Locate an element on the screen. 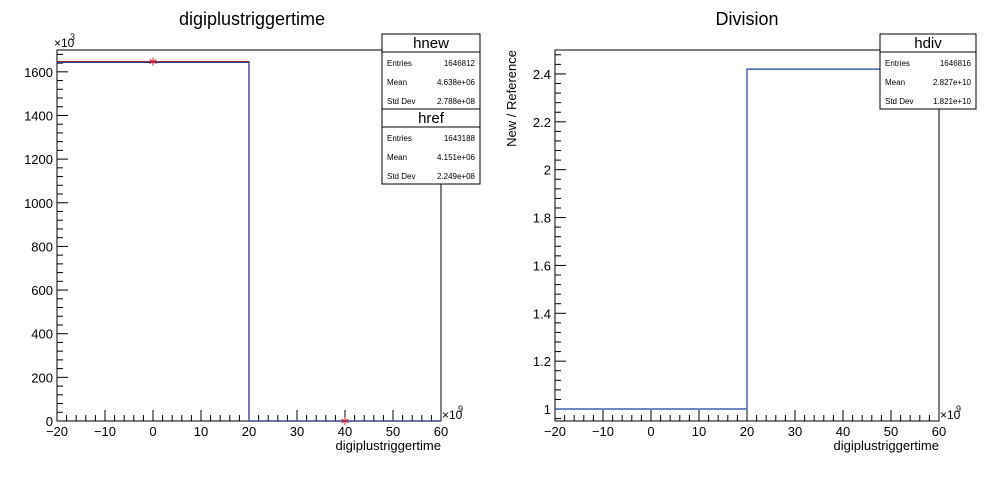 The height and width of the screenshot is (477, 996). y-tick-label: 1.6 is located at coordinates (542, 265).